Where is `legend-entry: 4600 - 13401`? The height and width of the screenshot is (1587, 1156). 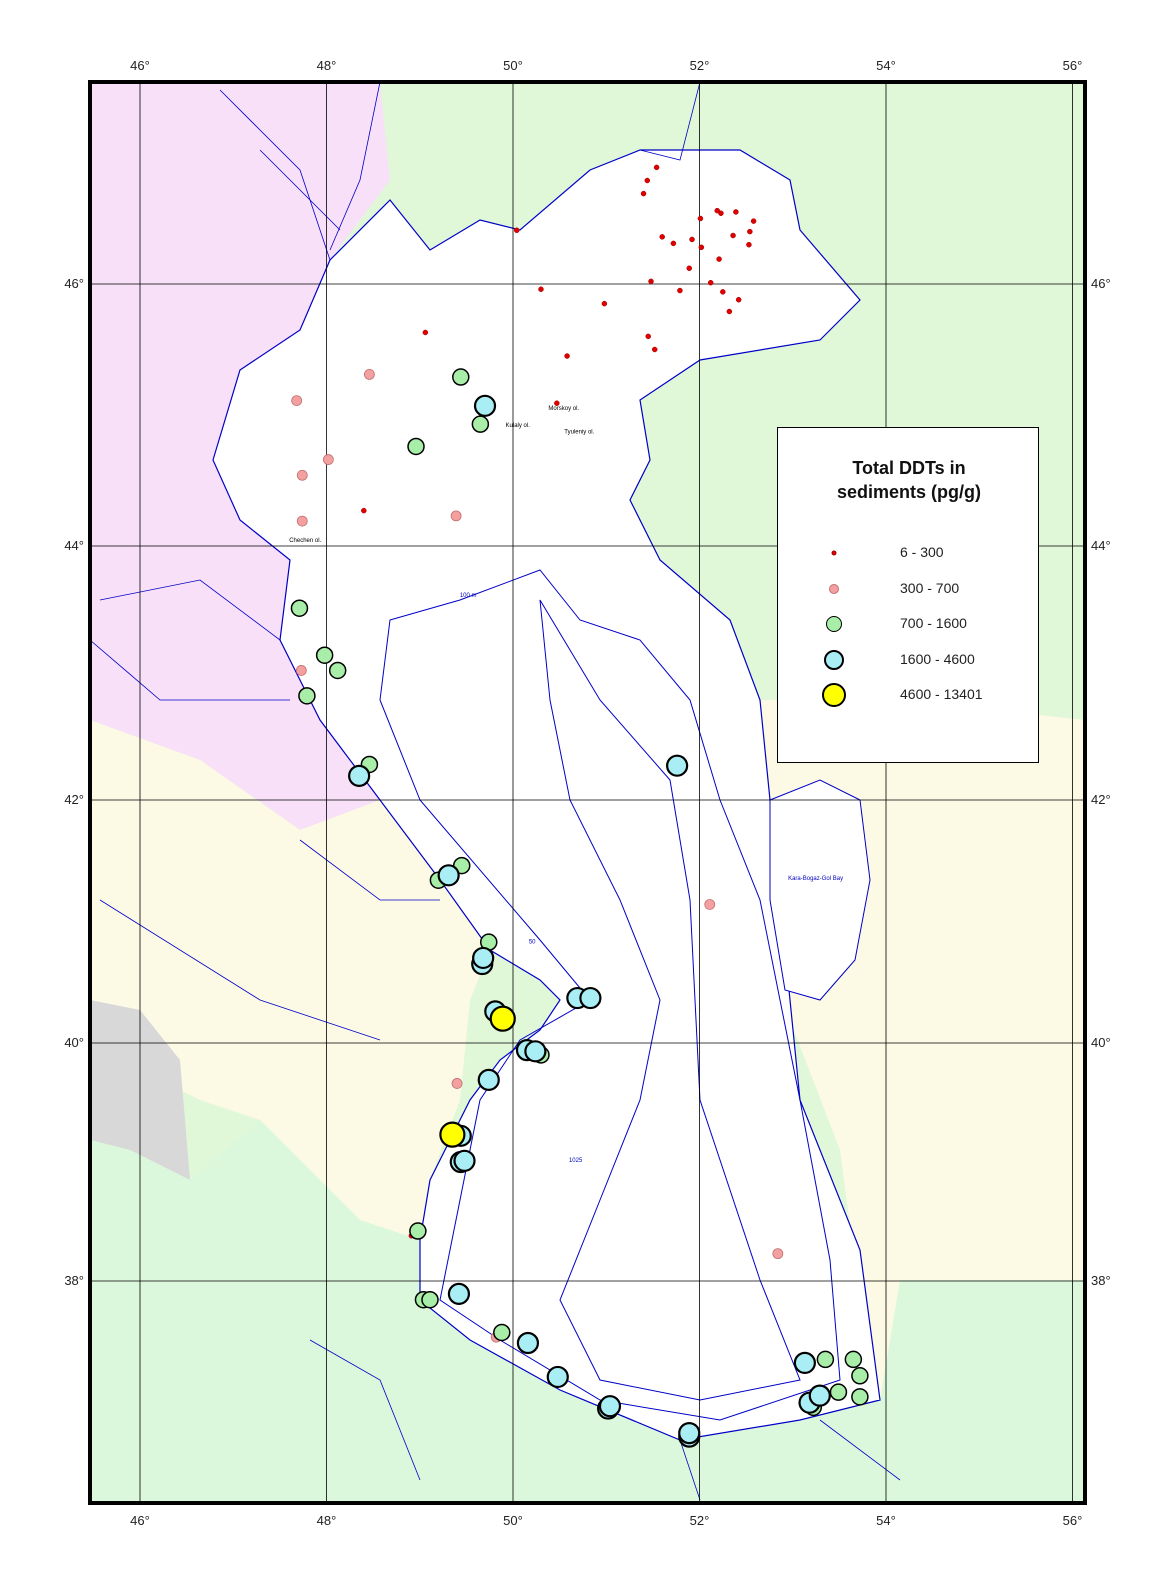
legend-entry: 4600 - 13401 is located at coordinates (909, 695).